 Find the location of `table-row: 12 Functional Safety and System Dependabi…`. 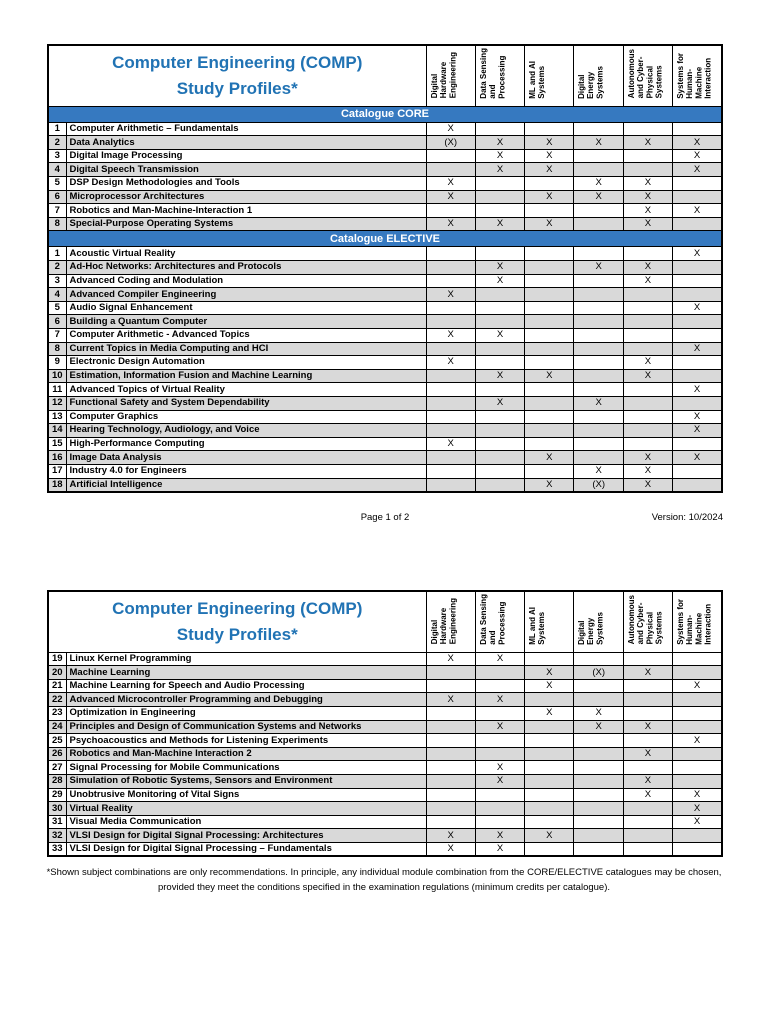

table-row: 12 Functional Safety and System Dependabi… is located at coordinates (385, 403).